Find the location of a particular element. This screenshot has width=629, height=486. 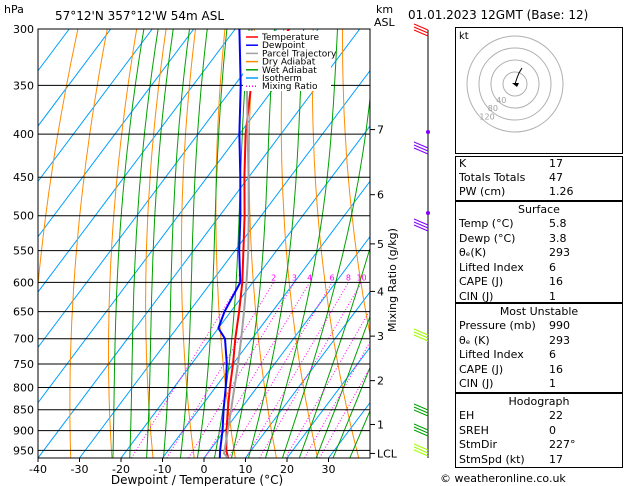

hodo-row: StmSpd (kt) 17 is located at coordinates (539, 460).